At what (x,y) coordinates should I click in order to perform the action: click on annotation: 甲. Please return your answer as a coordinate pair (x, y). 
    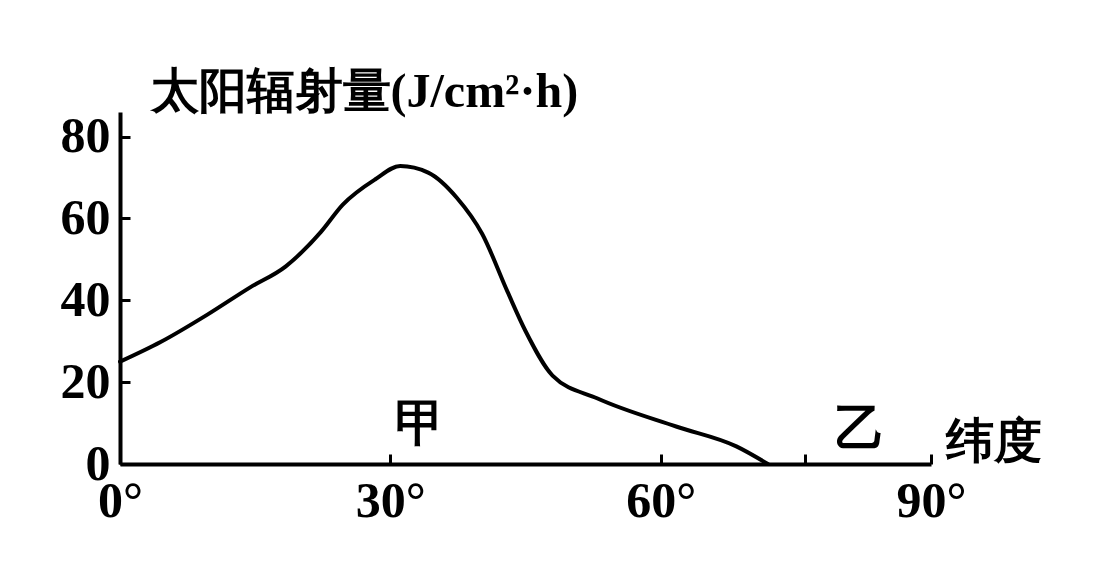
    Looking at the image, I should click on (420, 423).